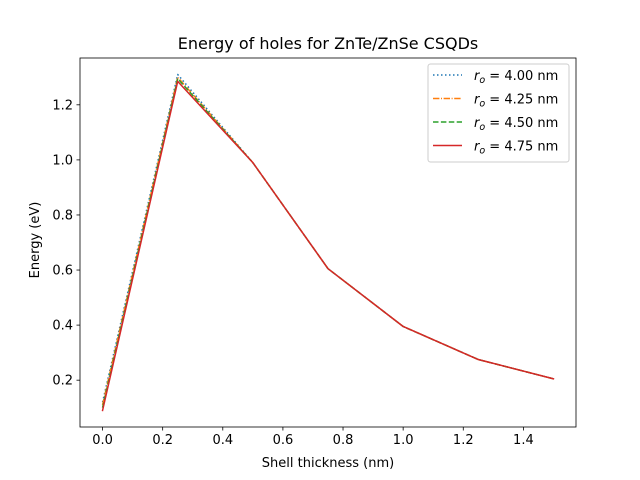  I want to click on x-tick-label: 1.2, so click(463, 440).